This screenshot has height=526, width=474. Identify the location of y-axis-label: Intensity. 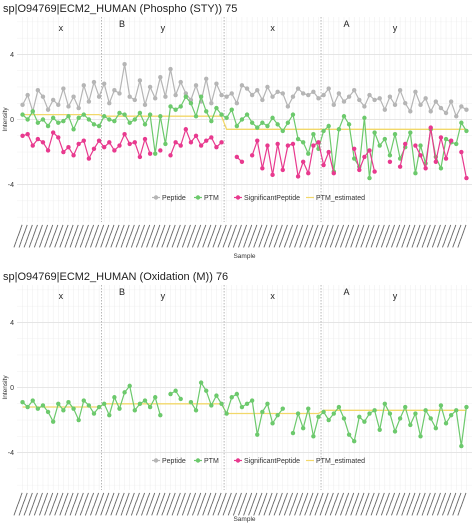
(5, 387).